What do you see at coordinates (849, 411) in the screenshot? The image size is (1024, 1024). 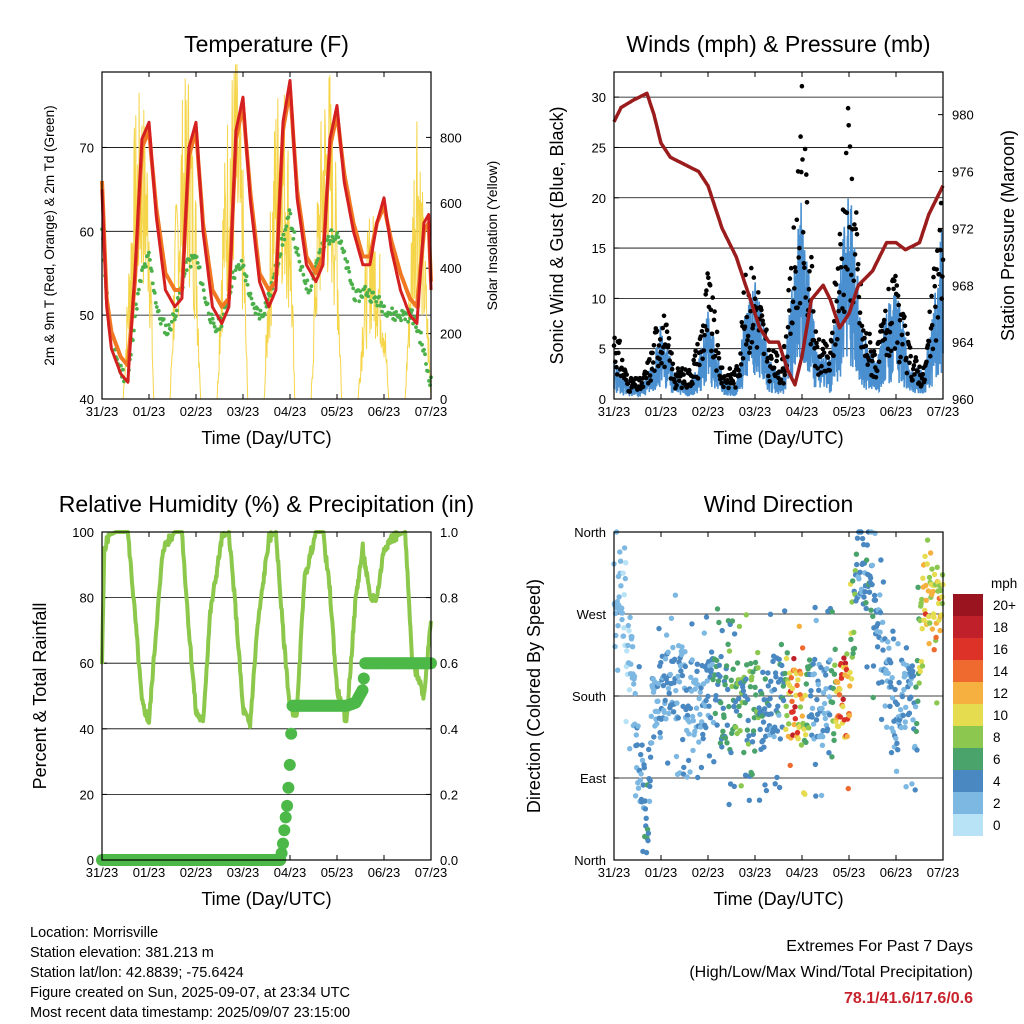 I see `x-tick-label: 05/23` at bounding box center [849, 411].